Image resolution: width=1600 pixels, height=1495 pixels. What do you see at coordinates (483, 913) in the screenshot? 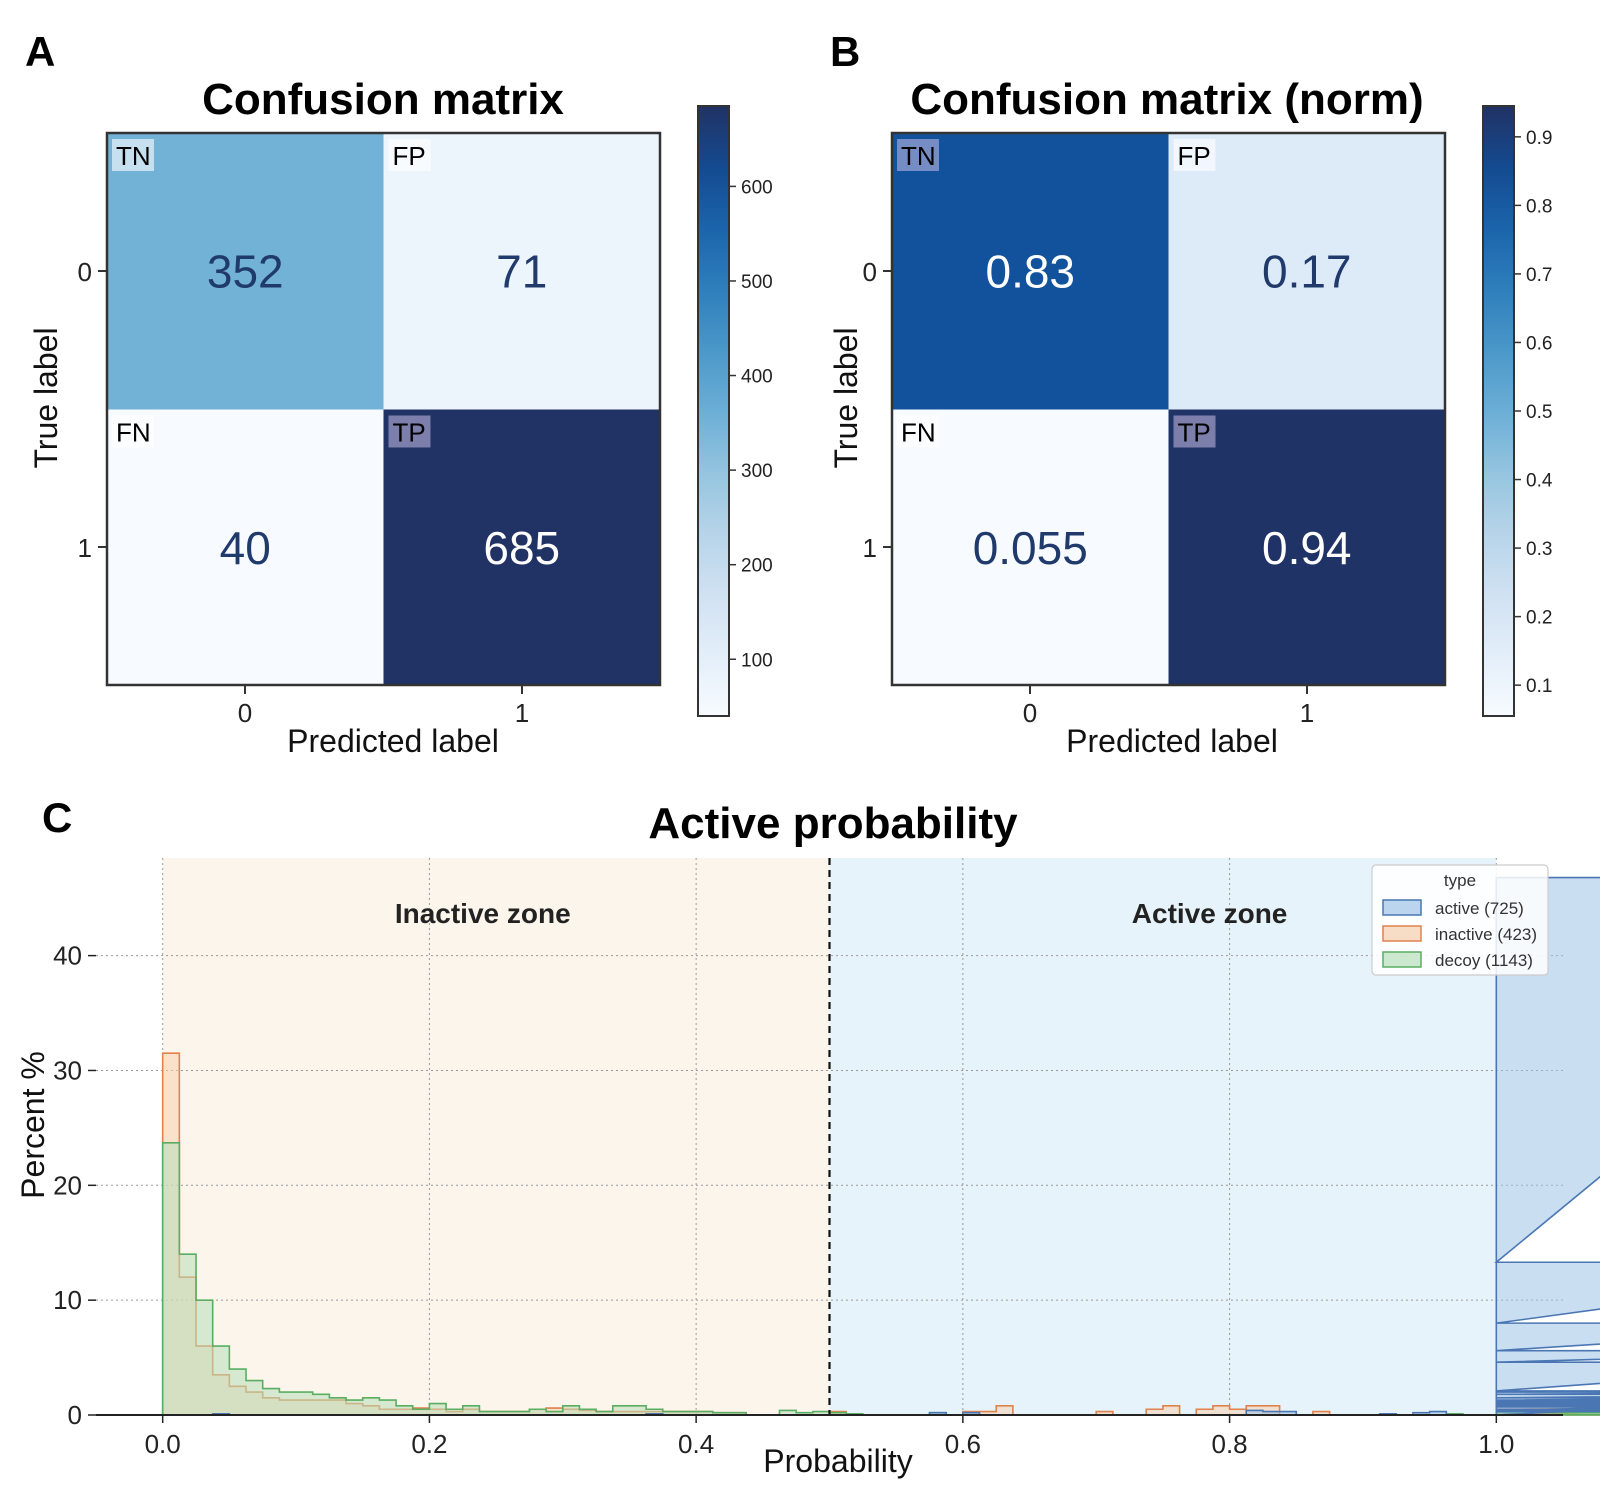
I see `inactive-zone-label: Inactive zone` at bounding box center [483, 913].